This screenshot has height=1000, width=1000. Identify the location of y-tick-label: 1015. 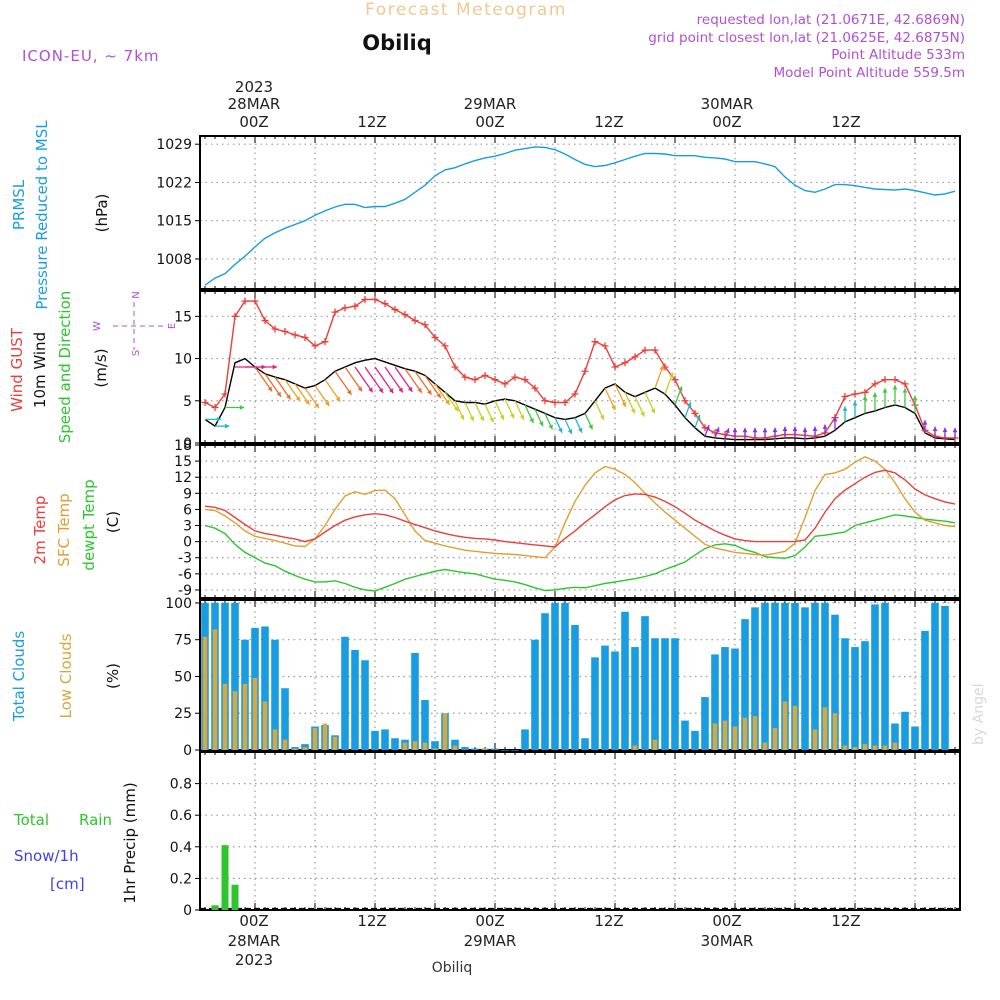
(174, 222).